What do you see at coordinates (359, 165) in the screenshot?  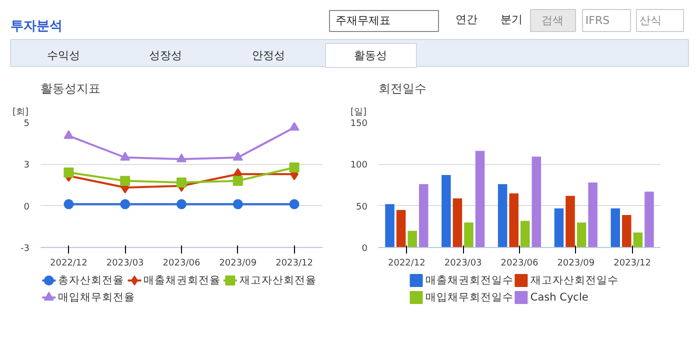 I see `y-tick-label: 100` at bounding box center [359, 165].